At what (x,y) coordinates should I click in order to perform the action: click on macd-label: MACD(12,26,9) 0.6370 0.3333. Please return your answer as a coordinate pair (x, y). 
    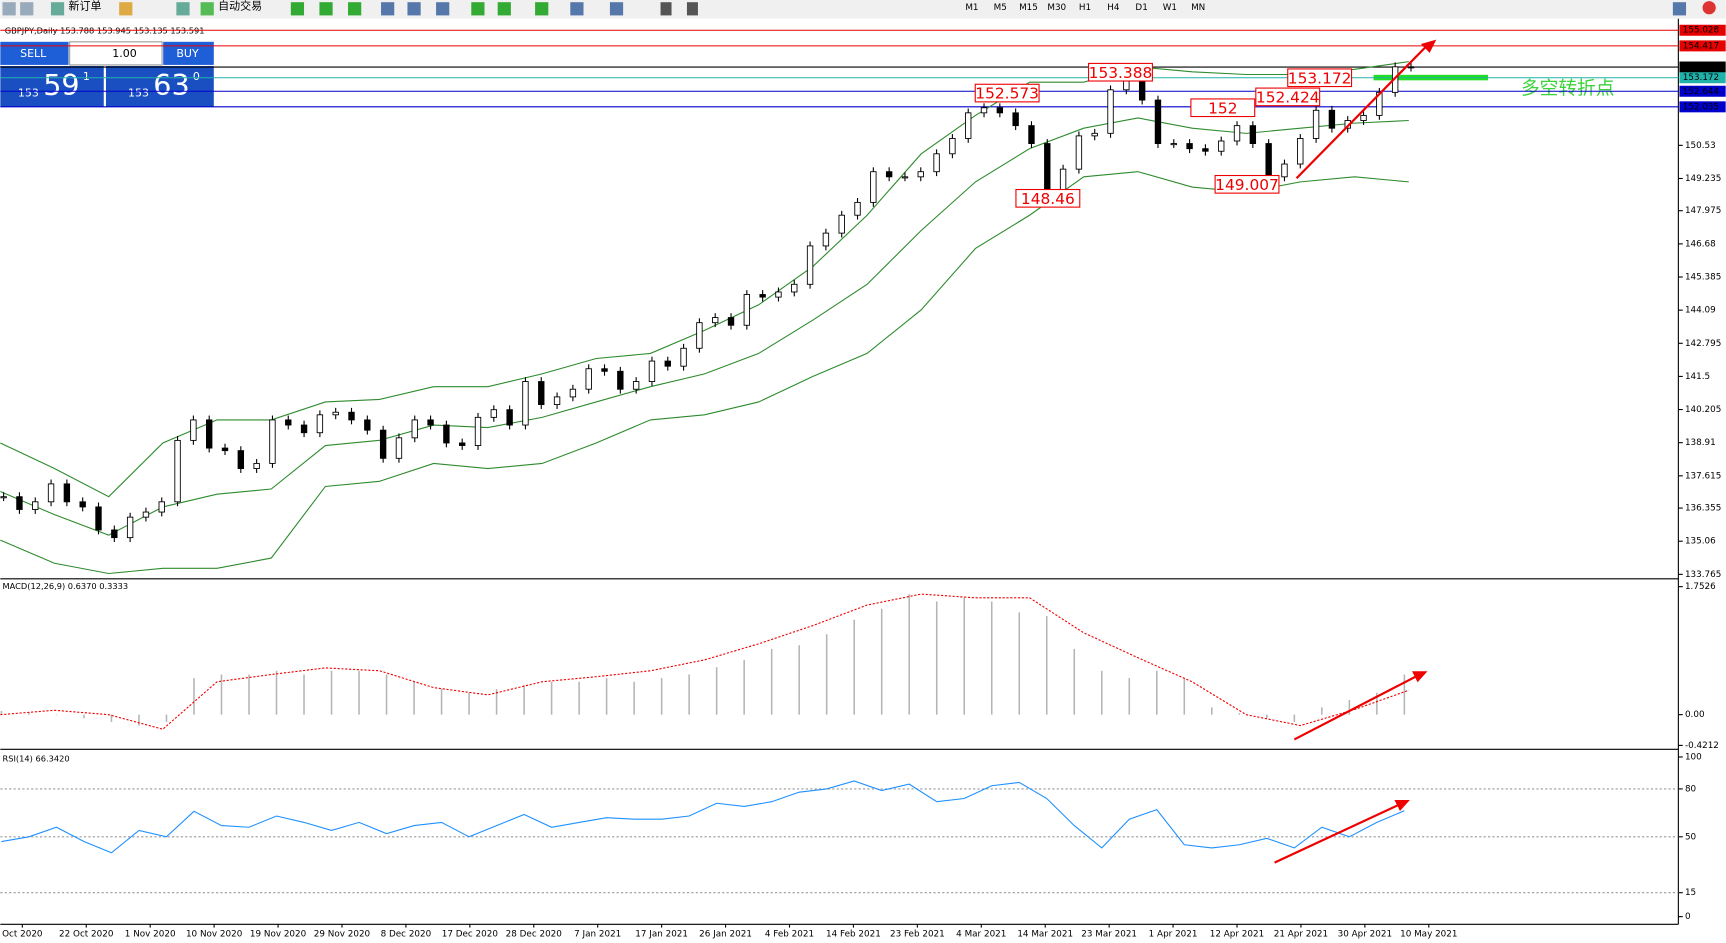
    Looking at the image, I should click on (66, 586).